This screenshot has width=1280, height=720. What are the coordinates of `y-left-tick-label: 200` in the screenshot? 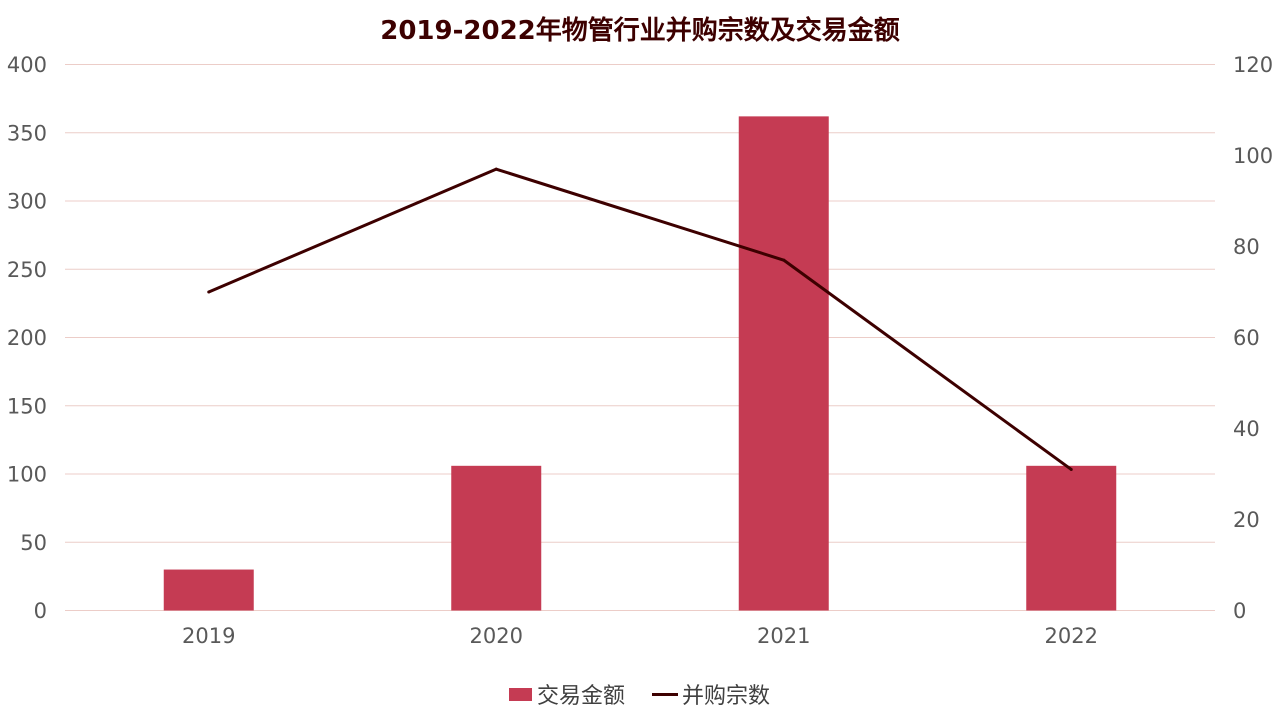 It's located at (27, 338).